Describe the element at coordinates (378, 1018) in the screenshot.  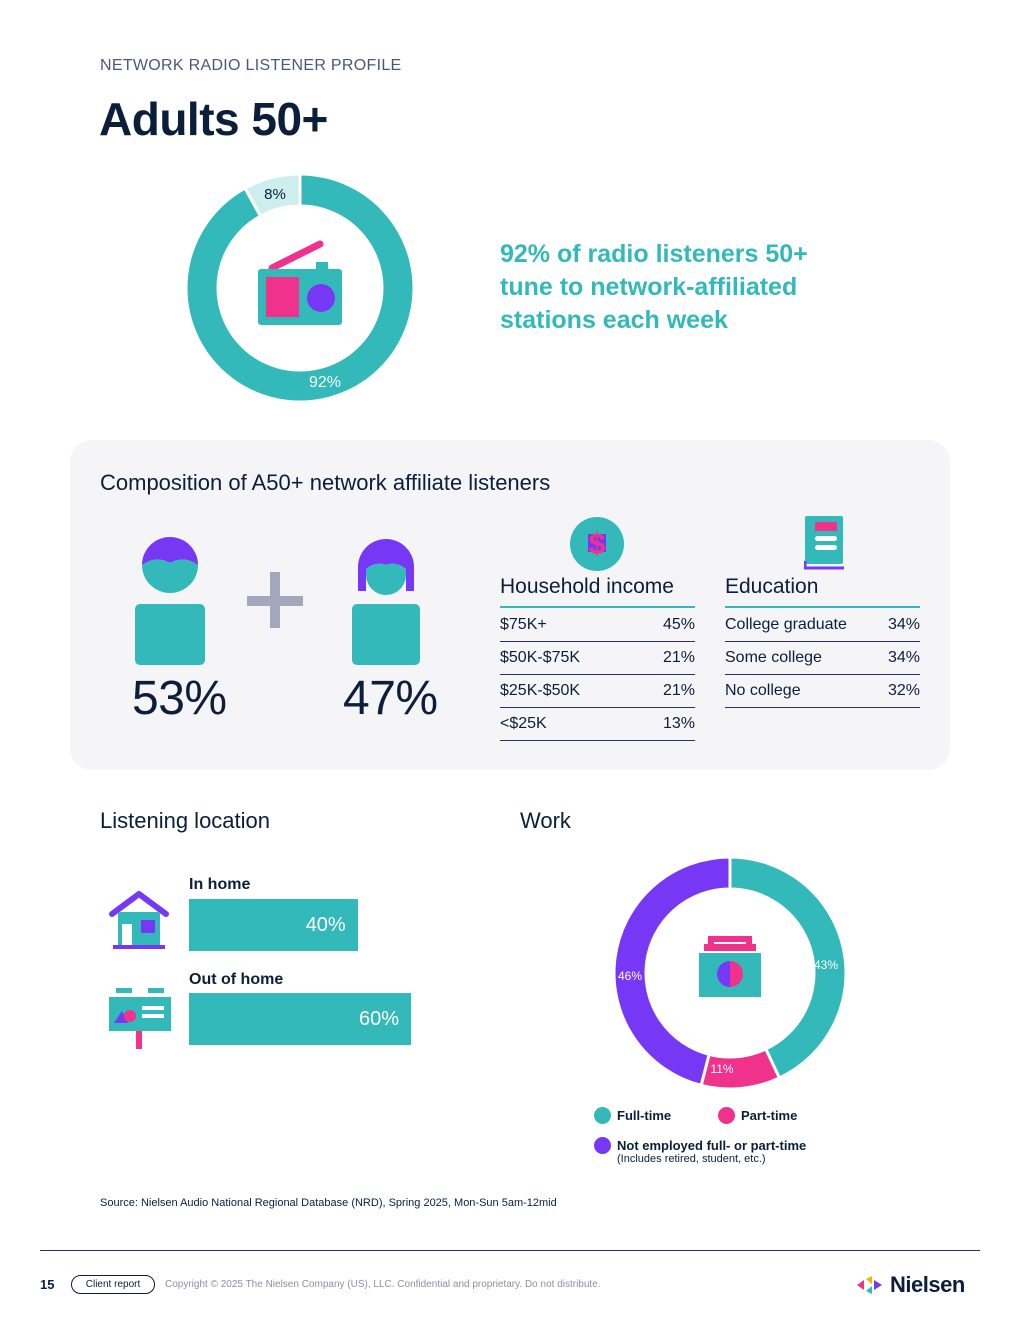
I see `out-home-value: 60%` at that location.